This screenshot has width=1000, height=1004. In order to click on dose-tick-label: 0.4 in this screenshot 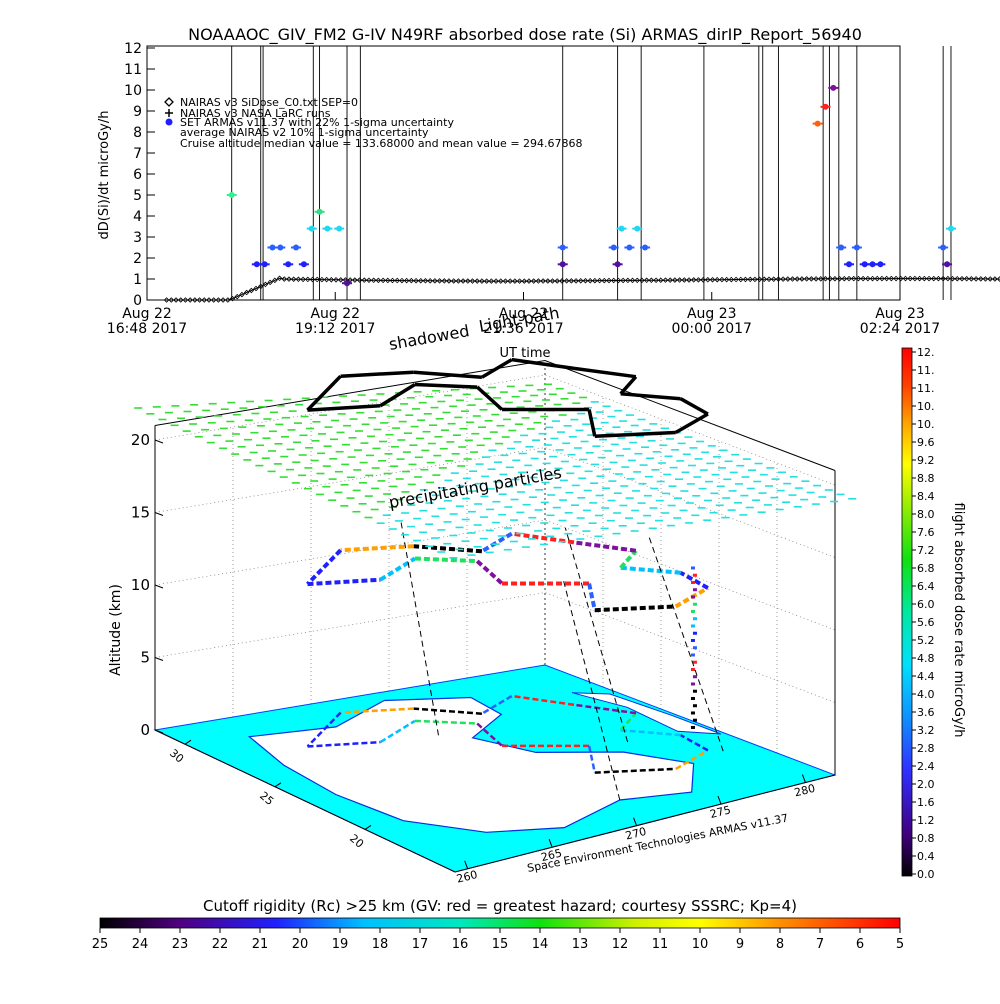, I will do `click(926, 856)`.